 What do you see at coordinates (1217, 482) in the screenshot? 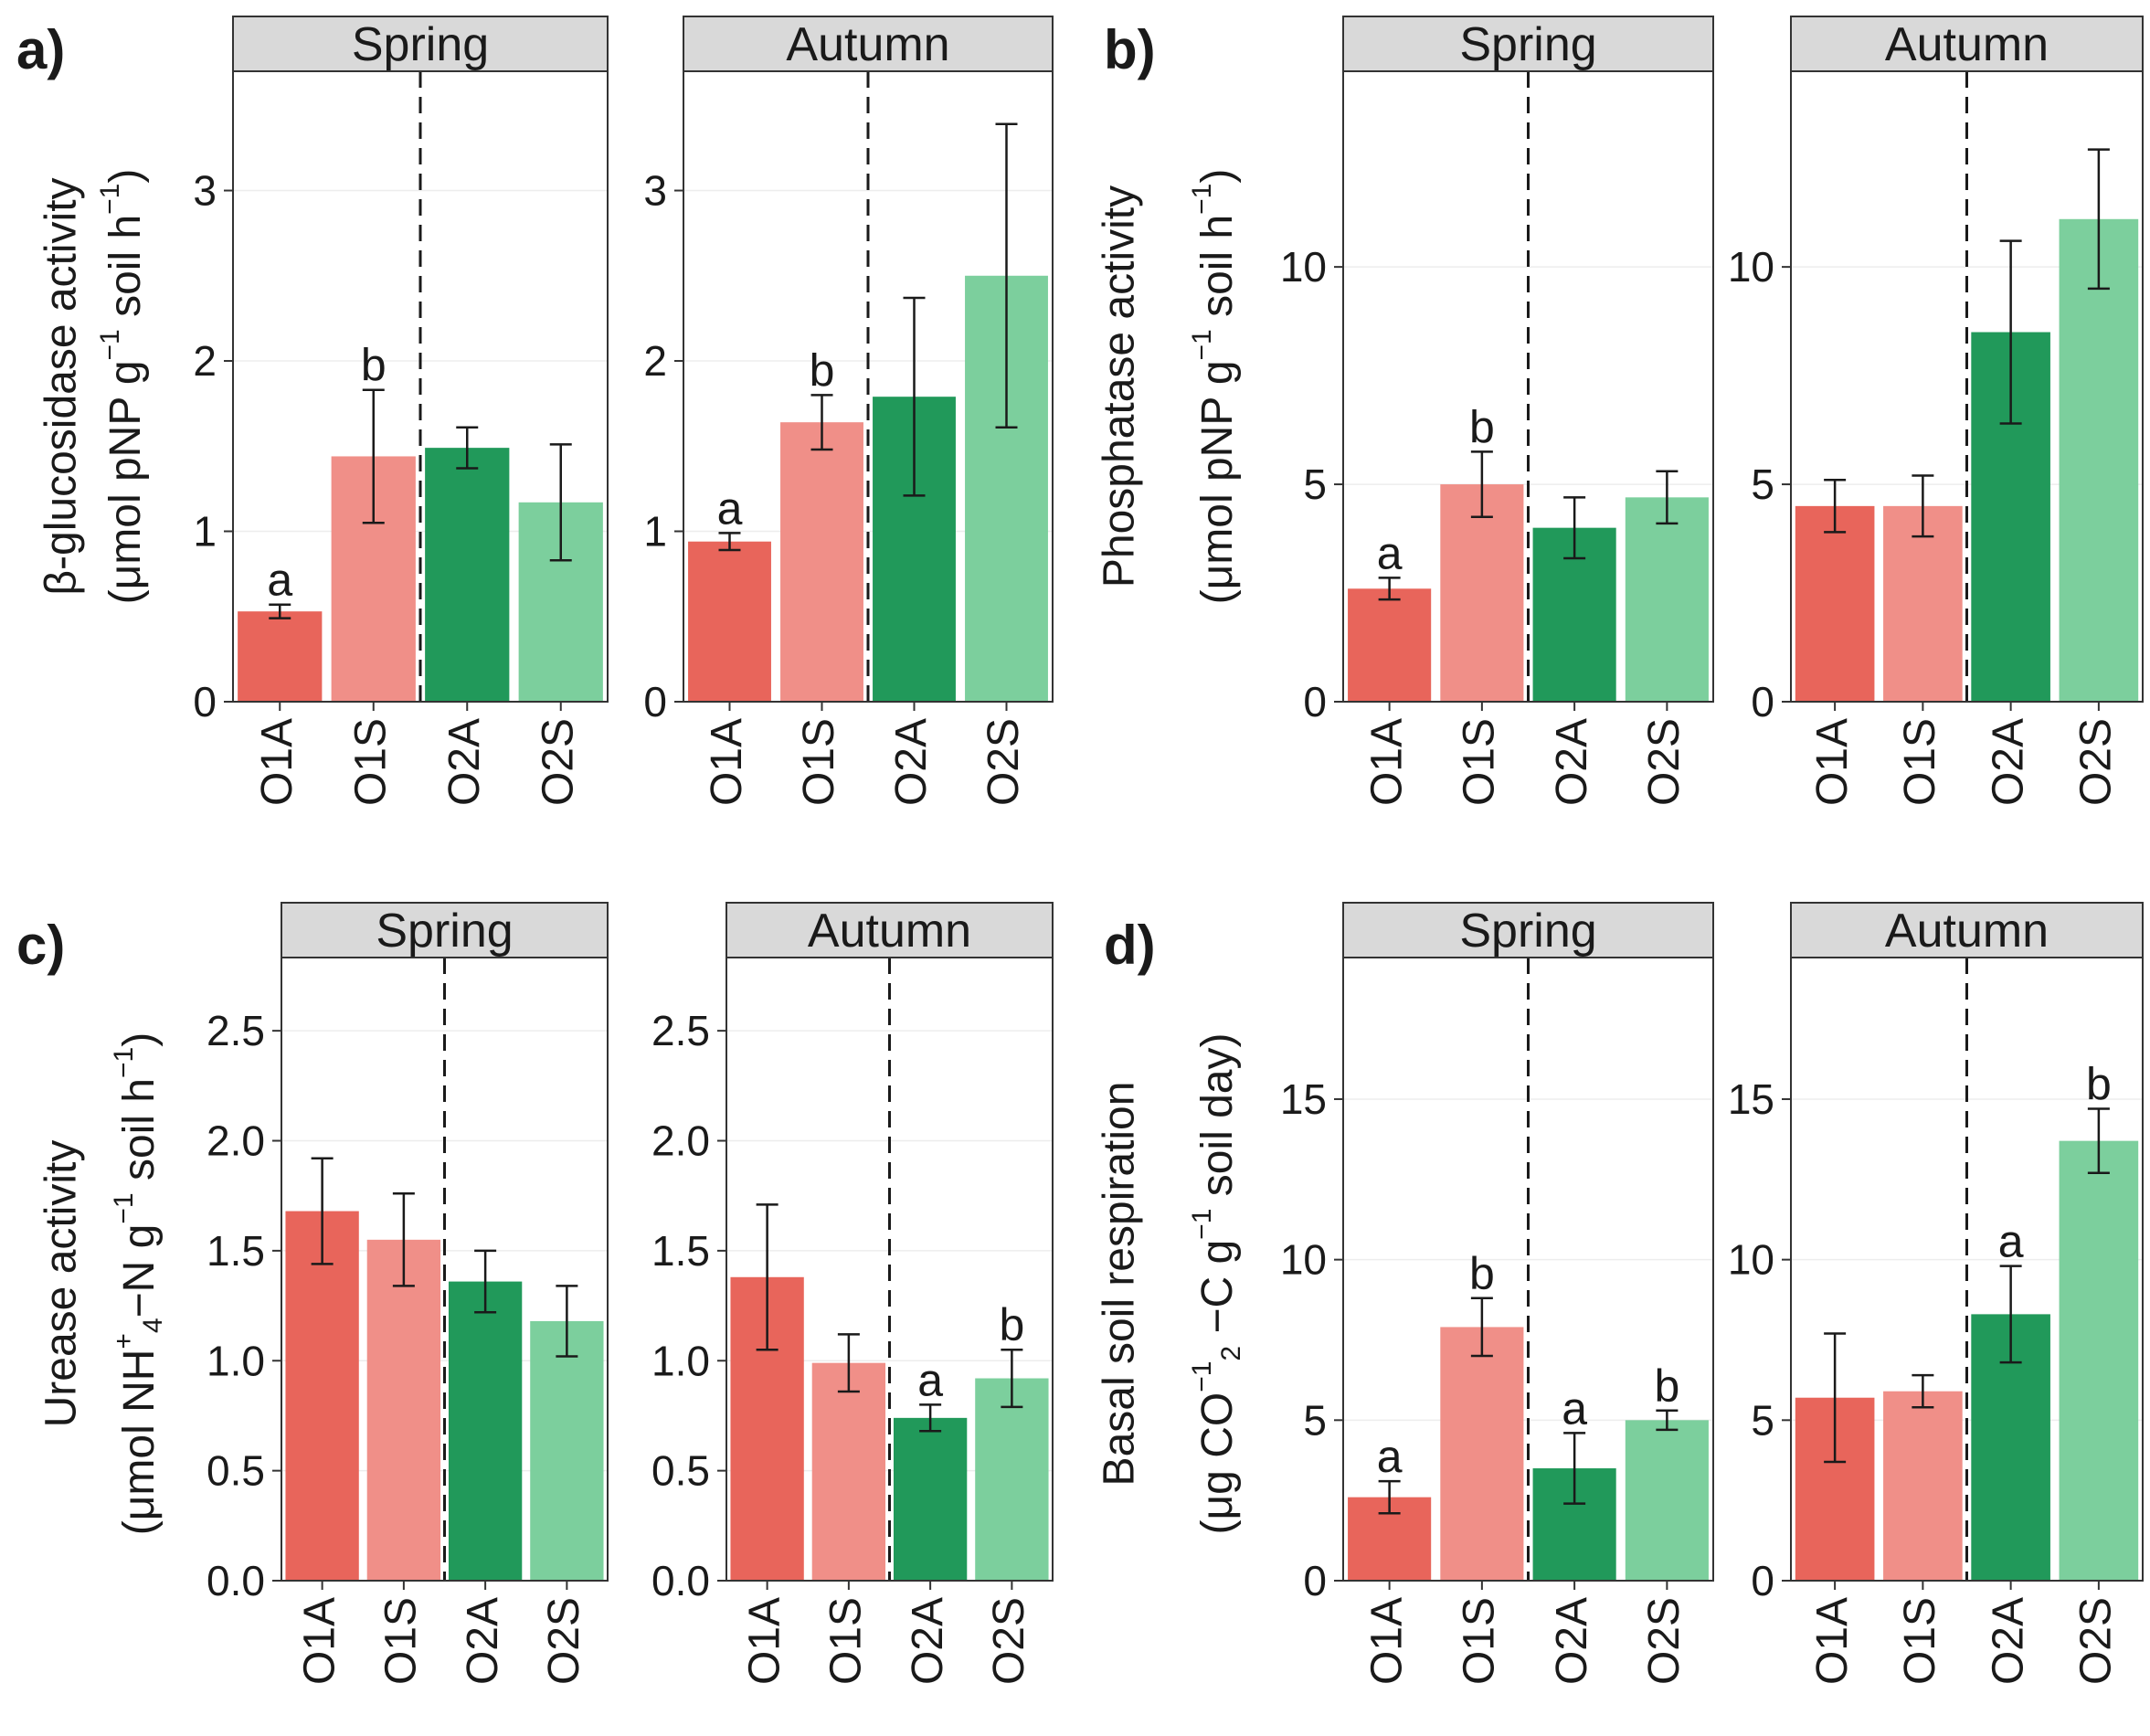
I see `y-axis-units-part: (μmol pNP g` at bounding box center [1217, 482].